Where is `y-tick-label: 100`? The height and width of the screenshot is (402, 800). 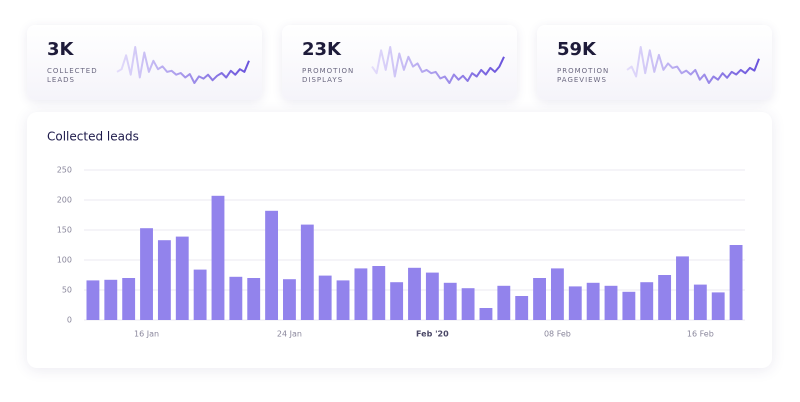 y-tick-label: 100 is located at coordinates (64, 260).